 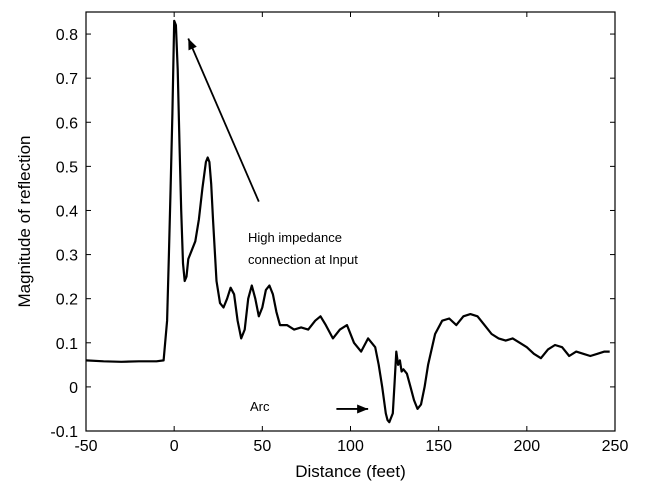 I want to click on y-tick-label: 0.2, so click(x=67, y=300).